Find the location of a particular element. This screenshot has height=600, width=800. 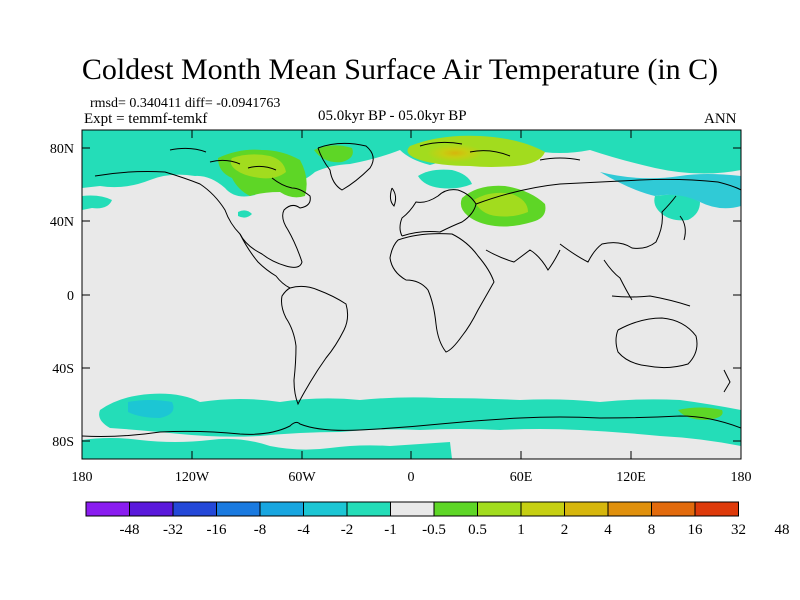

central-america-coast is located at coordinates (265, 261).